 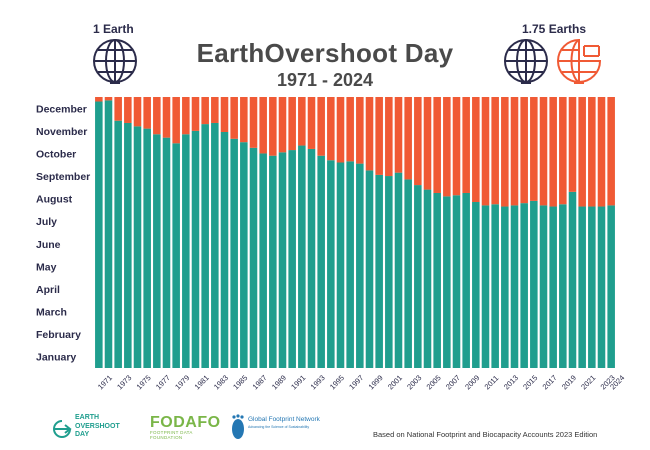 I want to click on year-label-1973: 1973, so click(x=124, y=382).